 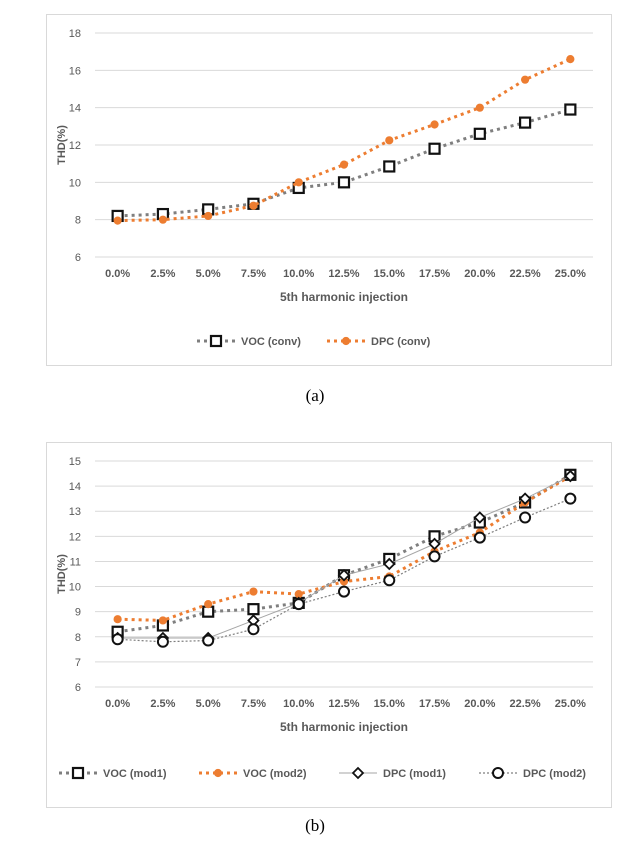 I want to click on legend-item: DPC (conv), so click(x=379, y=342).